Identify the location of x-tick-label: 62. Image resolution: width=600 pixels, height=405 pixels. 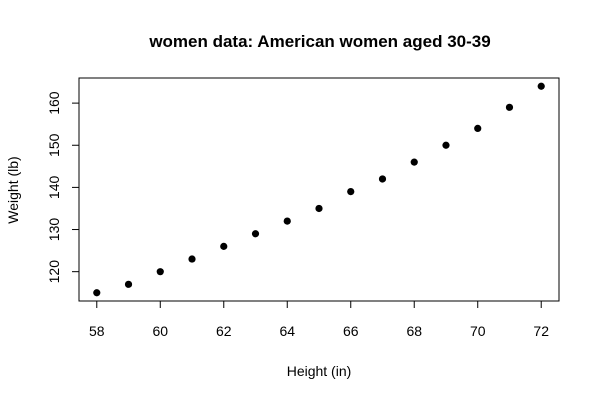
(224, 331).